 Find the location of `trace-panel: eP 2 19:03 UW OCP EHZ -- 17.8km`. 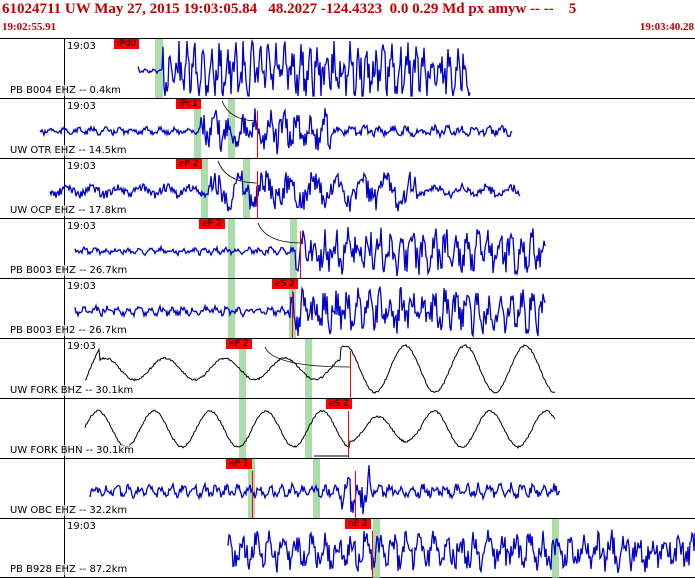

trace-panel: eP 2 19:03 UW OCP EHZ -- 17.8km is located at coordinates (347, 188).